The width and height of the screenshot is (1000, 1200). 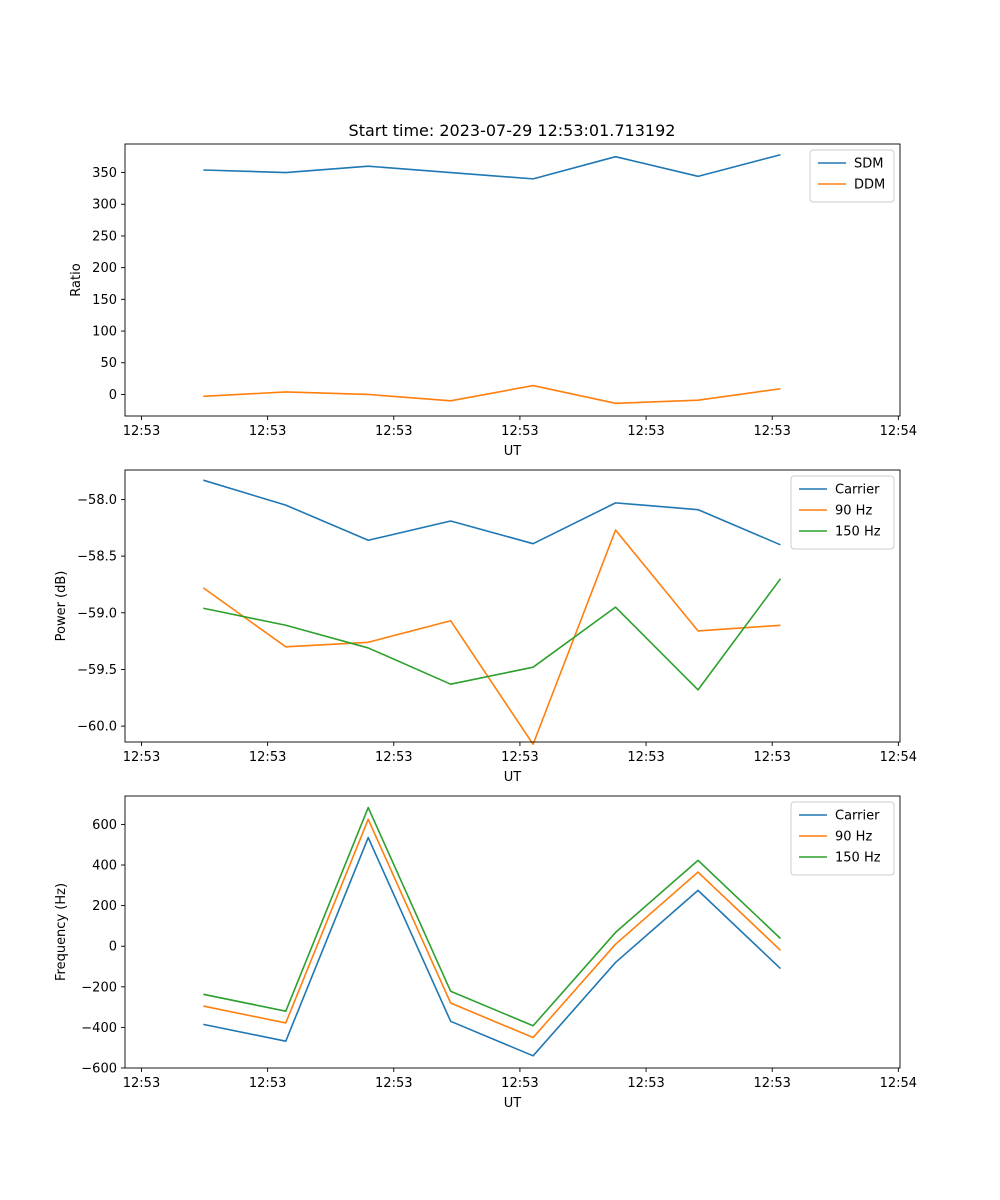 I want to click on y-tick-label: 400, so click(x=104, y=866).